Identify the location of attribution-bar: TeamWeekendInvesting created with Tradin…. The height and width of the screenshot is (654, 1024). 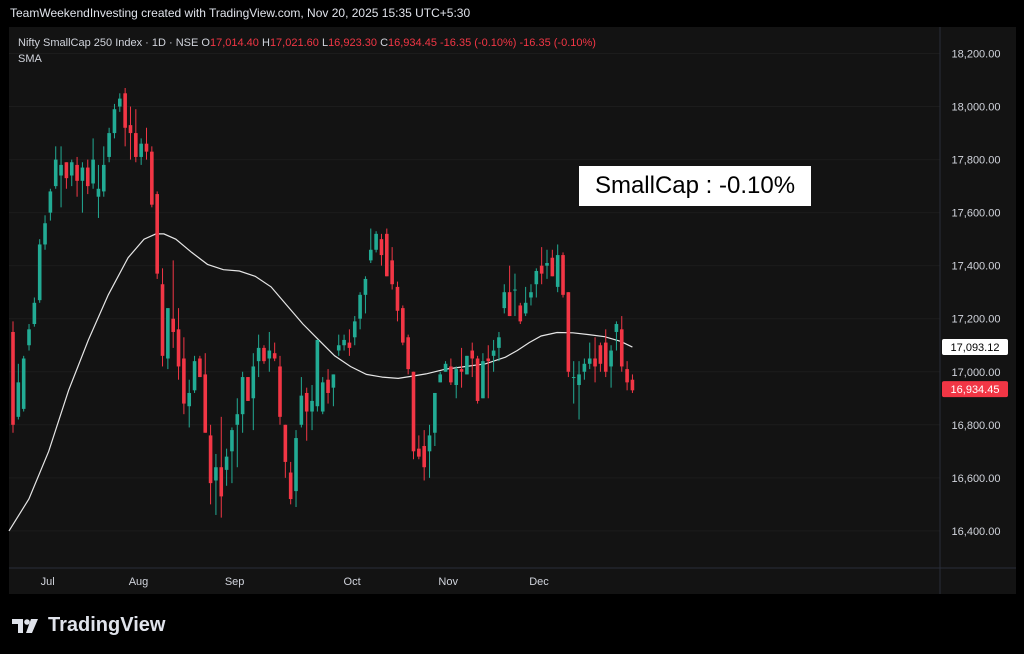
(512, 13).